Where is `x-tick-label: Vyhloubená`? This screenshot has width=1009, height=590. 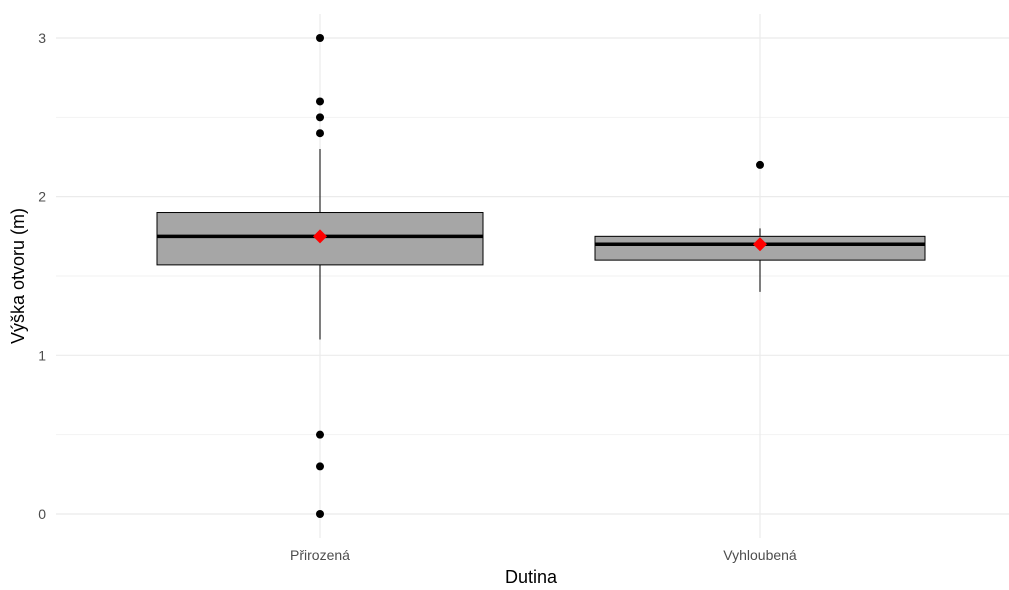 x-tick-label: Vyhloubená is located at coordinates (760, 555).